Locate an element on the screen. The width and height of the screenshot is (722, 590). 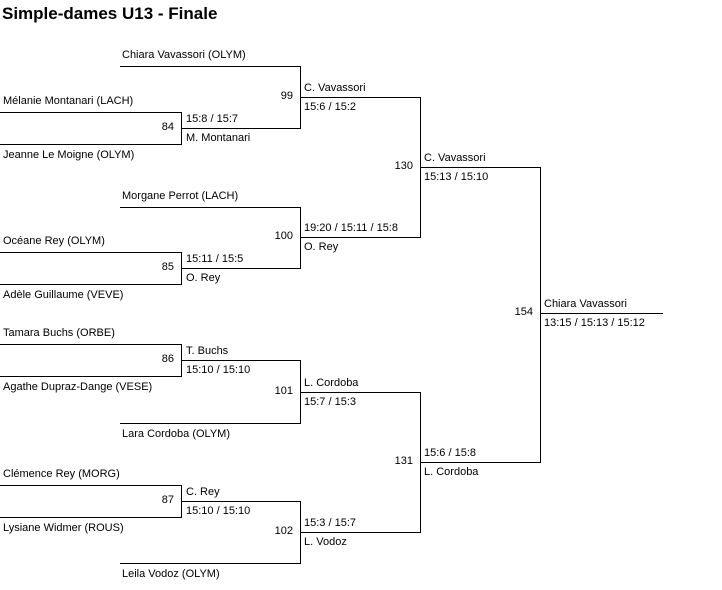
entrant-name: Tamara Buchs (ORBE) is located at coordinates (59, 333).